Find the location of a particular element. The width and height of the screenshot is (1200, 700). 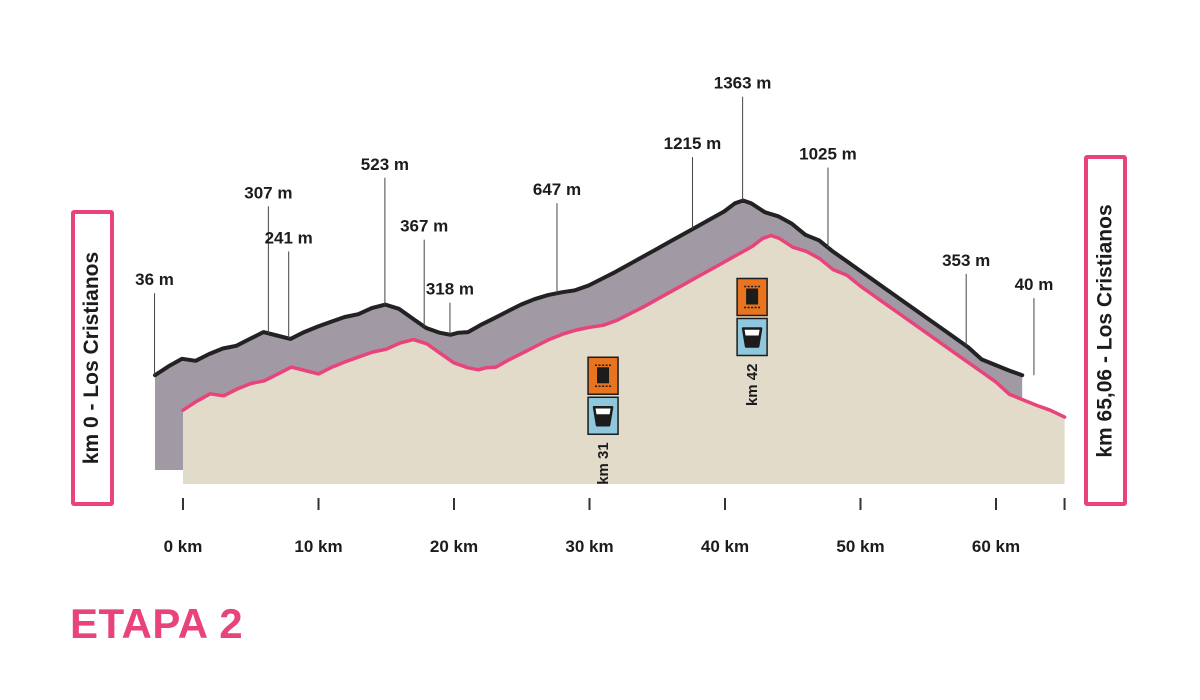

aid-station: km 31 is located at coordinates (603, 420).